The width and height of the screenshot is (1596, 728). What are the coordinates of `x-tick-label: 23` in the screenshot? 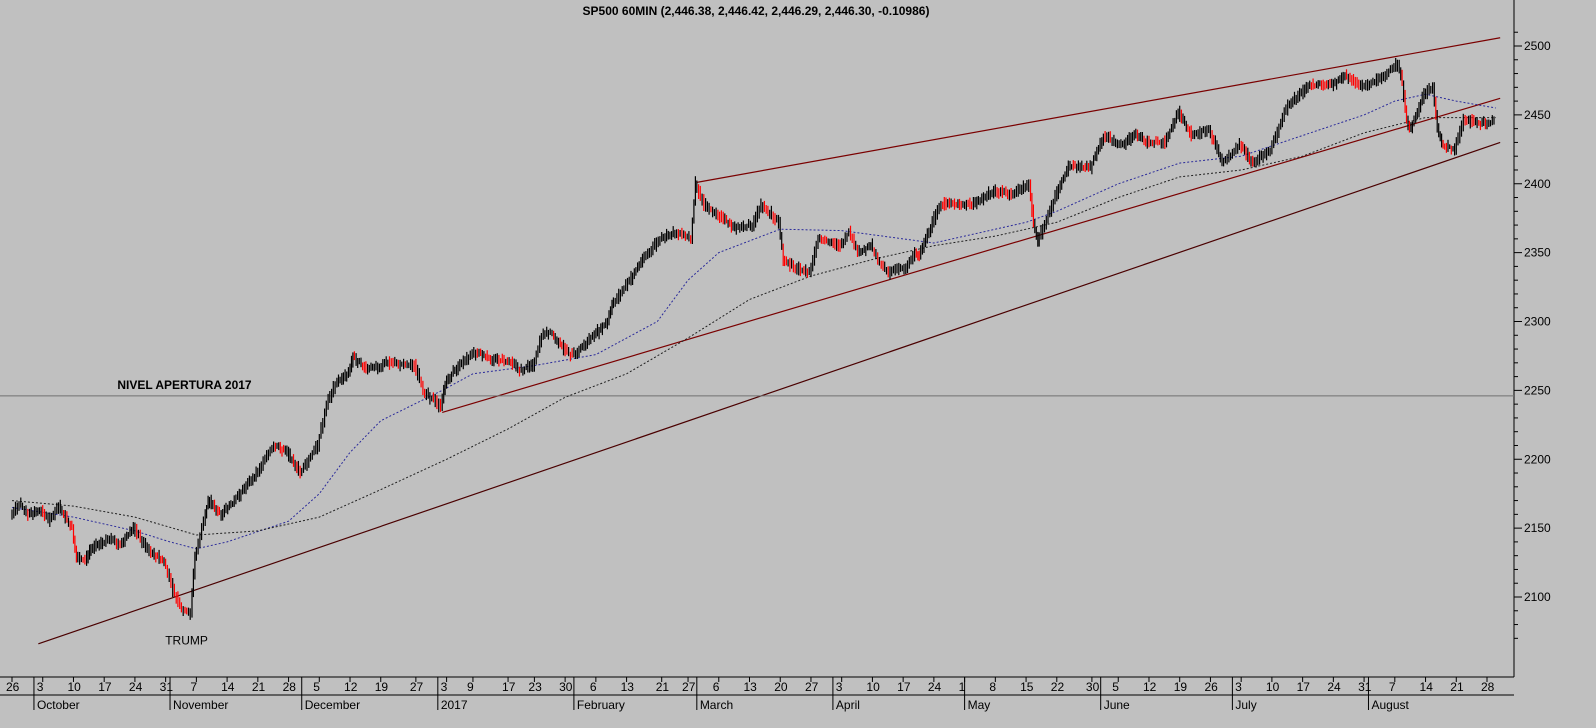 It's located at (535, 687).